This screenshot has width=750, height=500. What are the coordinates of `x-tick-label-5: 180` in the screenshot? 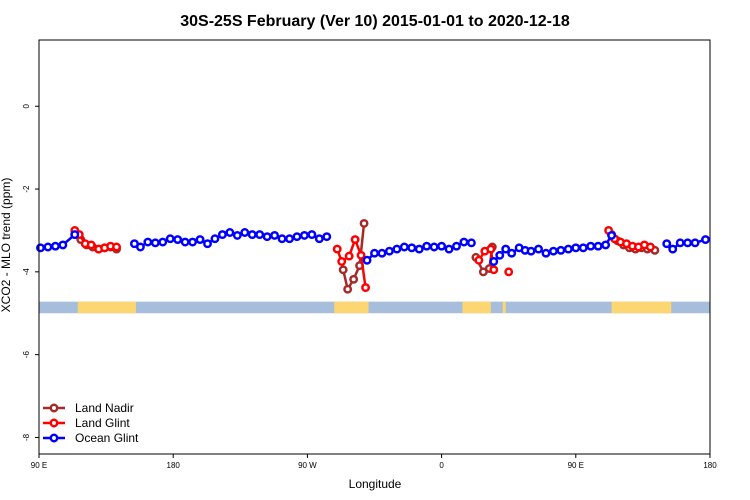 It's located at (710, 465).